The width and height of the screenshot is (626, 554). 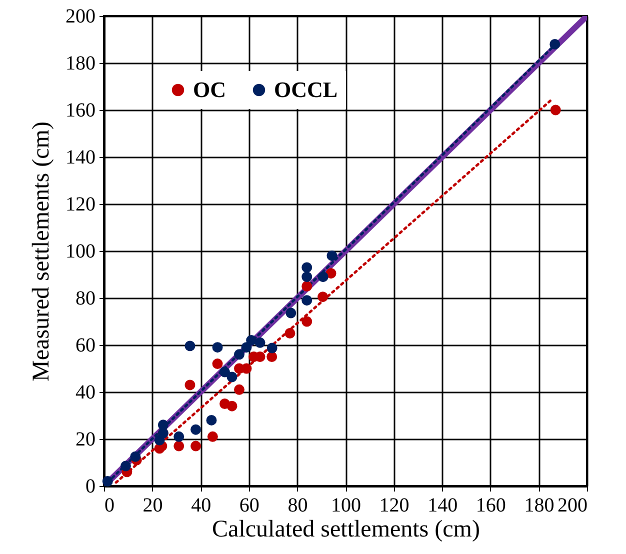 I want to click on y-tick-label: 180, so click(x=81, y=63).